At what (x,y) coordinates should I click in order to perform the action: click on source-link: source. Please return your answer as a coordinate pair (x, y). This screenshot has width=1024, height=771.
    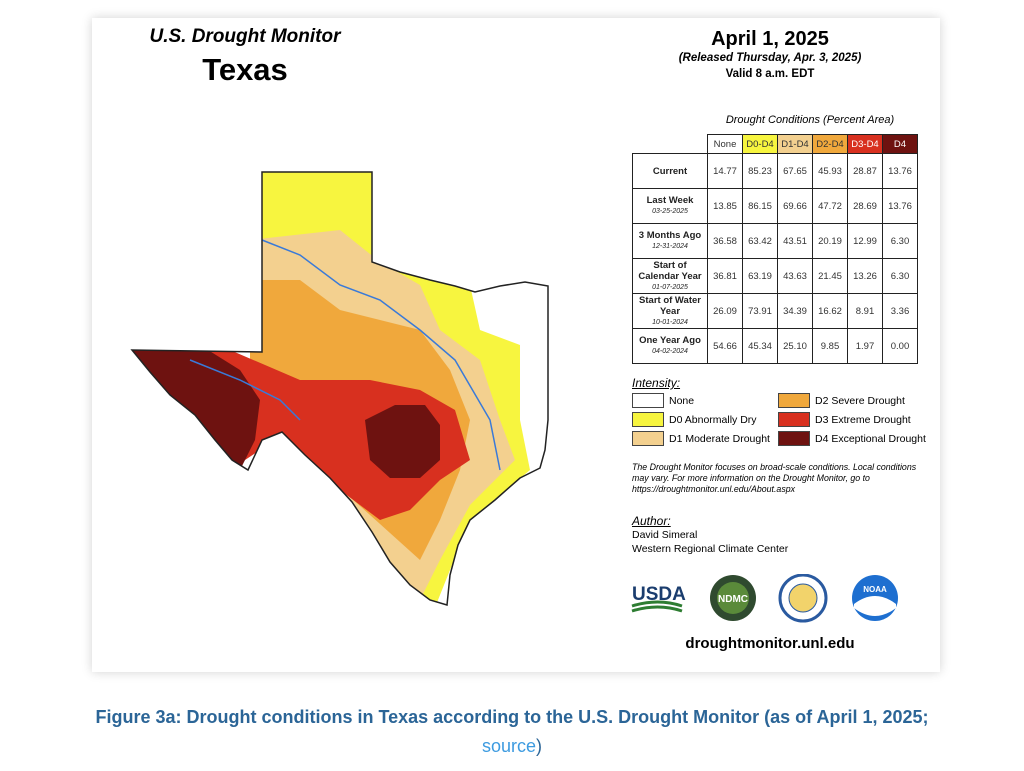
    Looking at the image, I should click on (509, 746).